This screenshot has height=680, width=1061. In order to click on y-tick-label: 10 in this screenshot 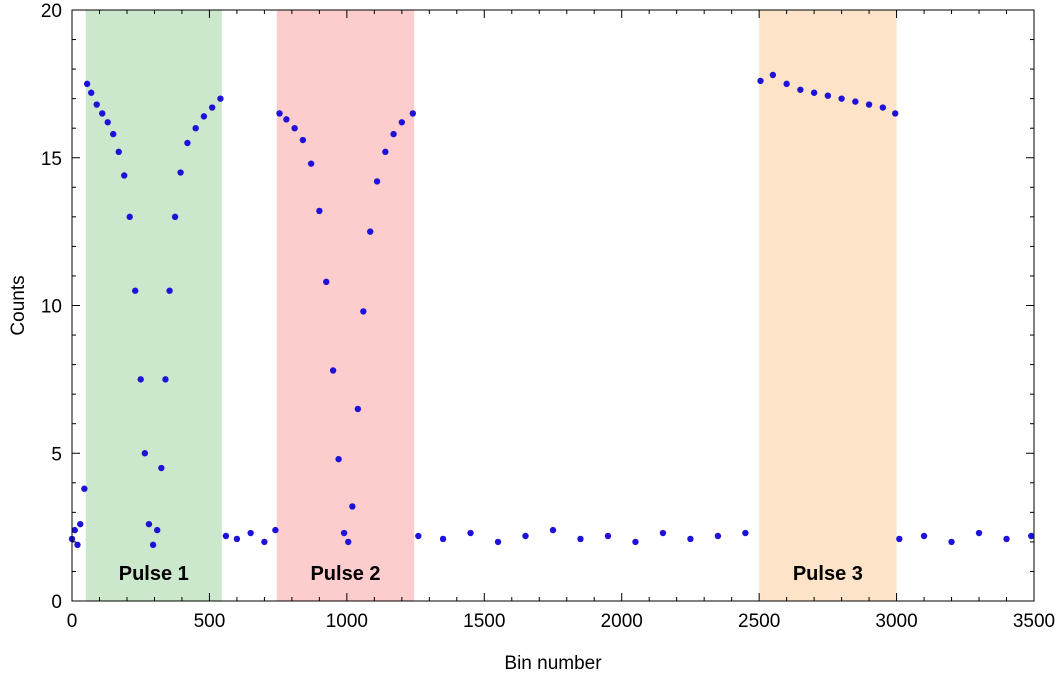, I will do `click(51, 307)`.